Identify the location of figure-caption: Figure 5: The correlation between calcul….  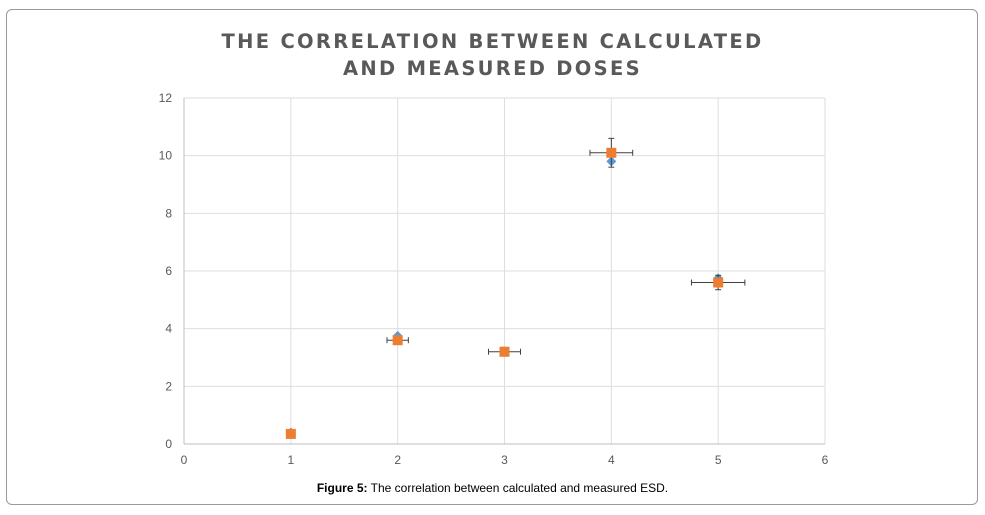
(492, 488).